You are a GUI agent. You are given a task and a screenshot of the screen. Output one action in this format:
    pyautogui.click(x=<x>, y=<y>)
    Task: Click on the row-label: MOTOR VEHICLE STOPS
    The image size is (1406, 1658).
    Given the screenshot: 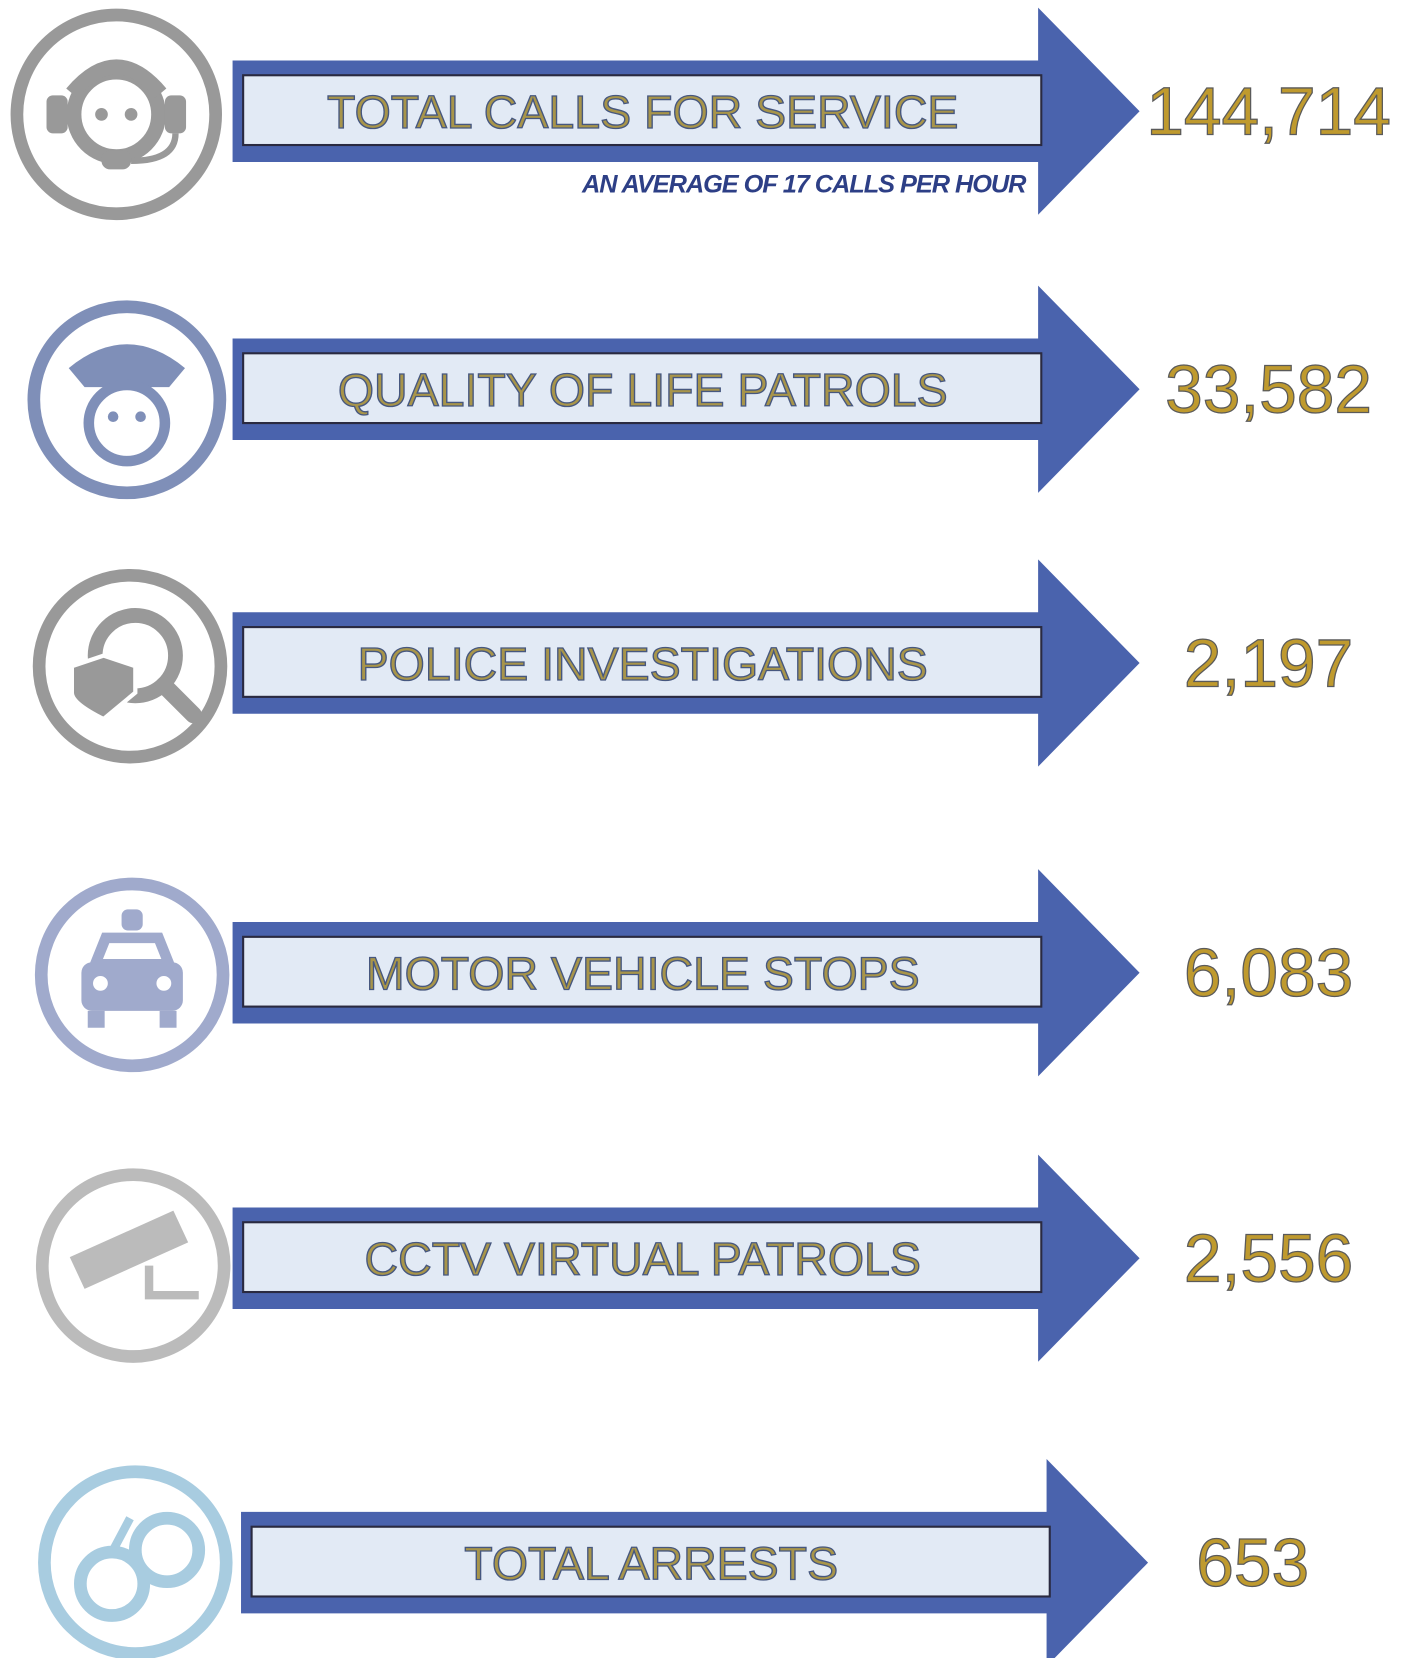 What is the action you would take?
    pyautogui.click(x=643, y=974)
    